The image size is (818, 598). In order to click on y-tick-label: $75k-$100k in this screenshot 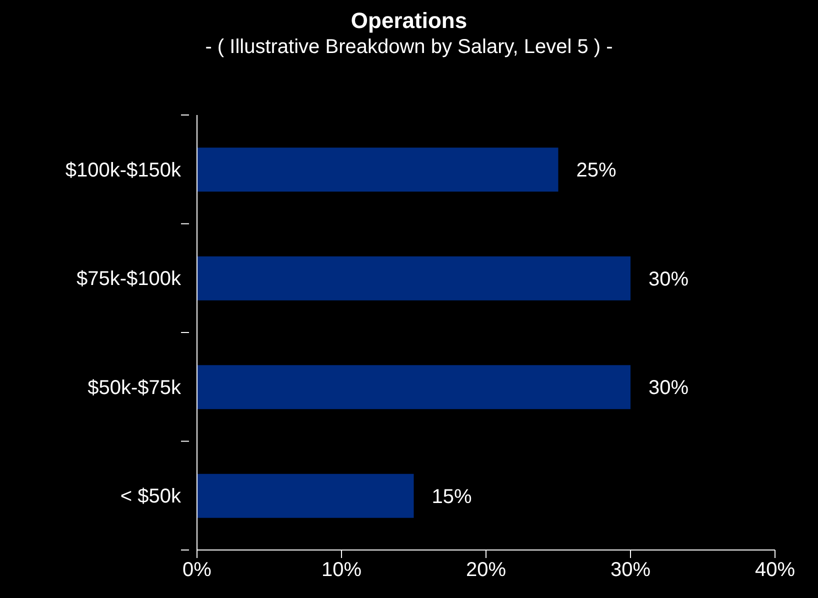, I will do `click(129, 279)`.